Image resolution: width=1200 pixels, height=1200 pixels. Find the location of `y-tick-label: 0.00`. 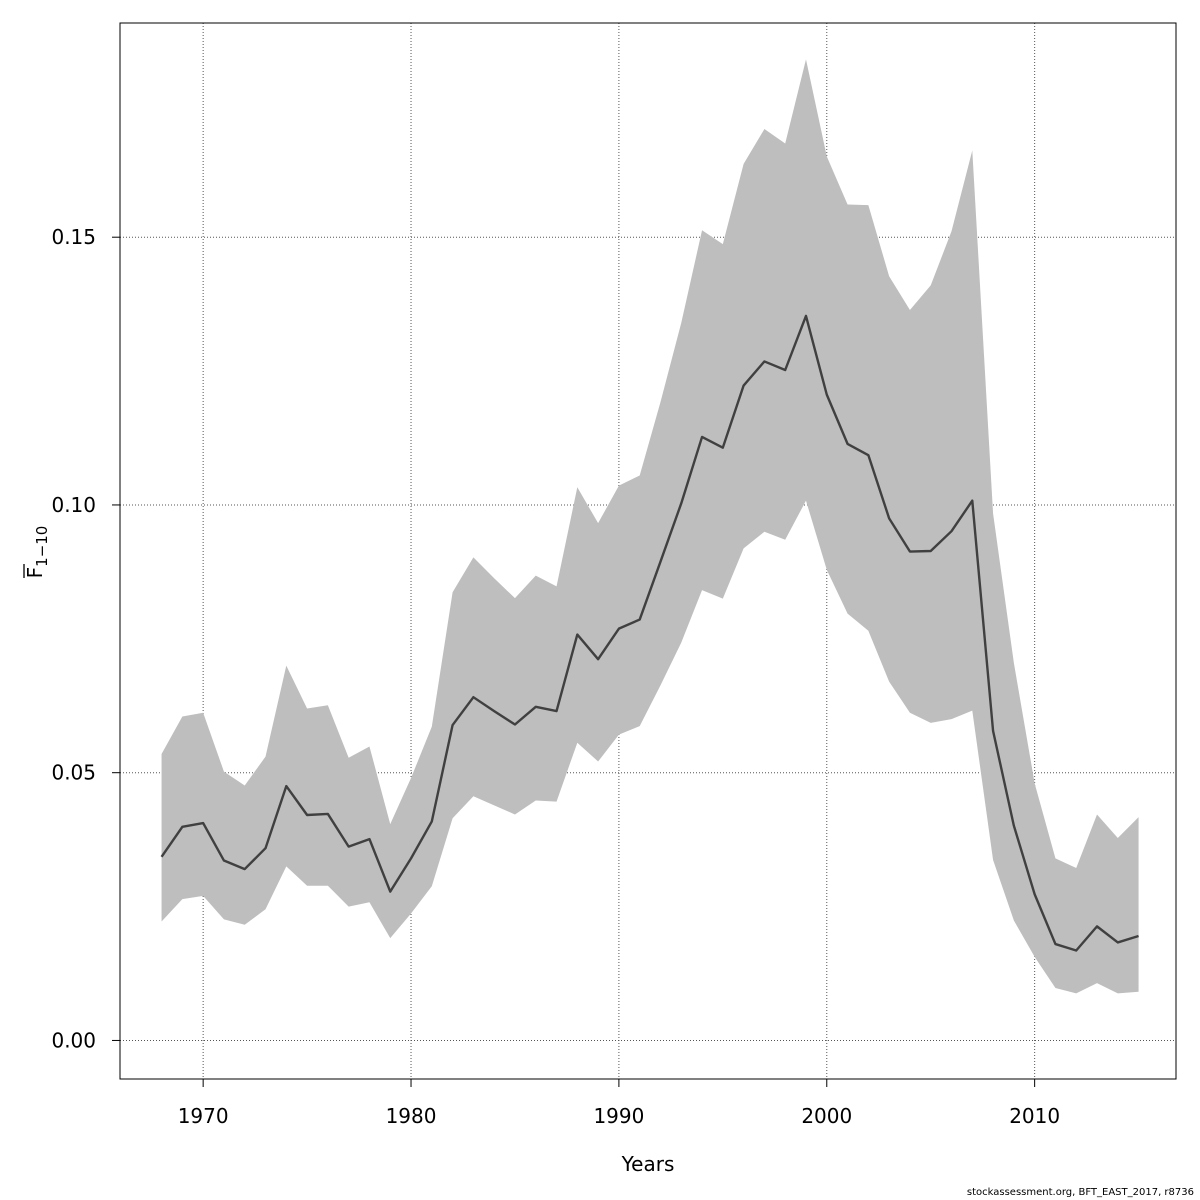

y-tick-label: 0.00 is located at coordinates (73, 1040).